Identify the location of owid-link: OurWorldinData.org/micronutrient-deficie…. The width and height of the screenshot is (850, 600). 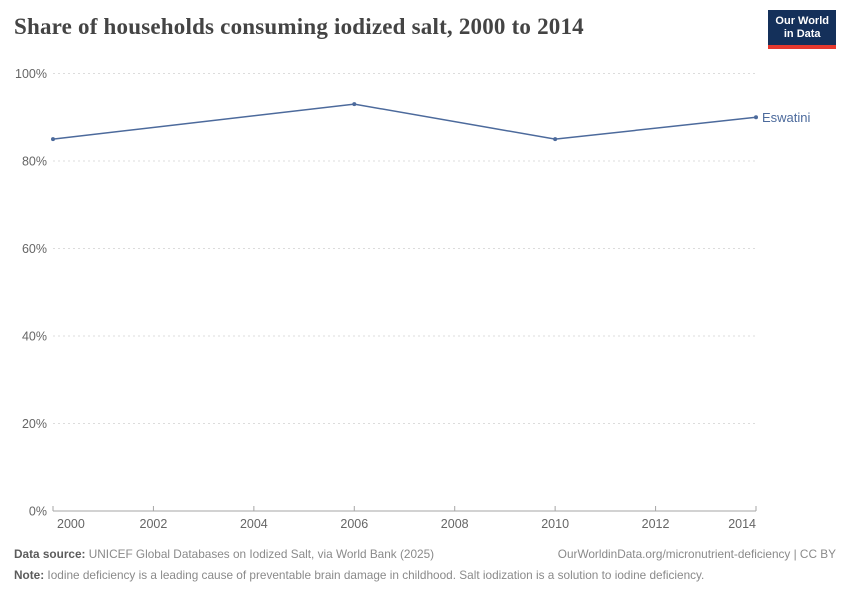
(696, 554).